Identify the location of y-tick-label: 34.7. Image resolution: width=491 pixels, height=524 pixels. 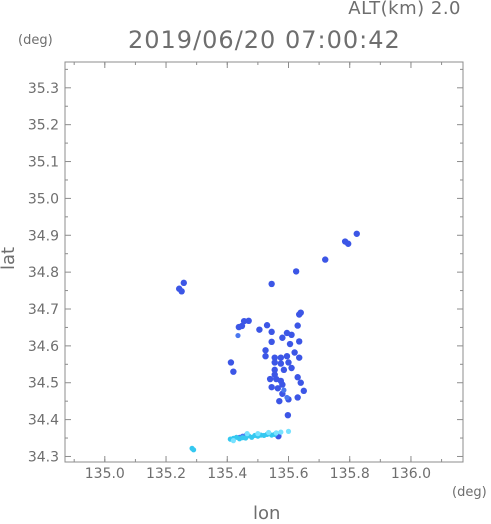
(43, 310).